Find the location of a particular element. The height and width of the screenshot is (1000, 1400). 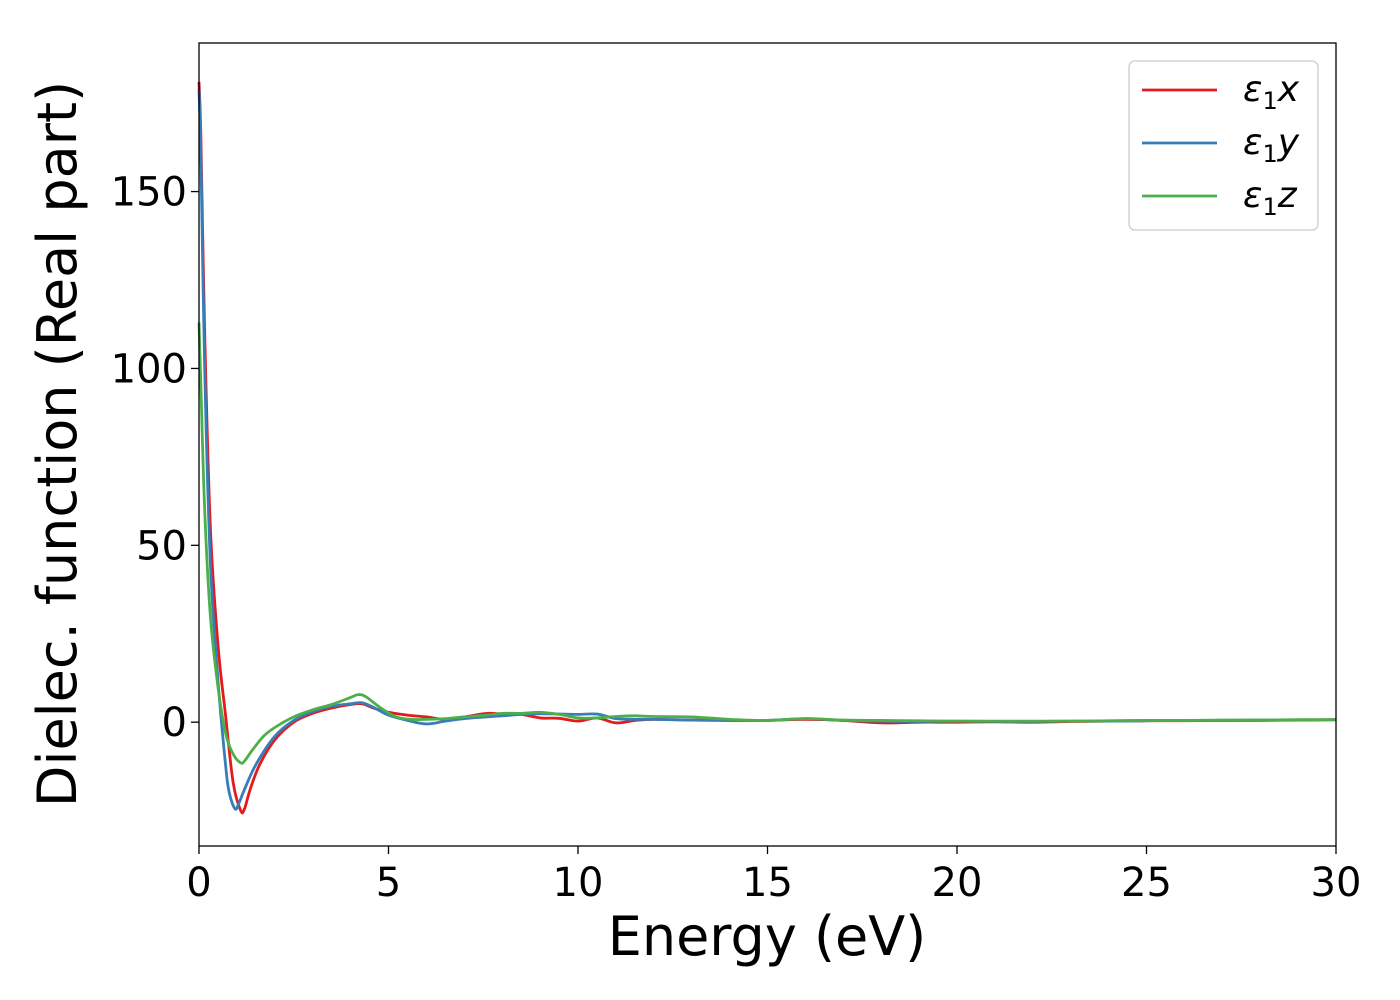

legend-label-z: ε1z is located at coordinates (1270, 198).